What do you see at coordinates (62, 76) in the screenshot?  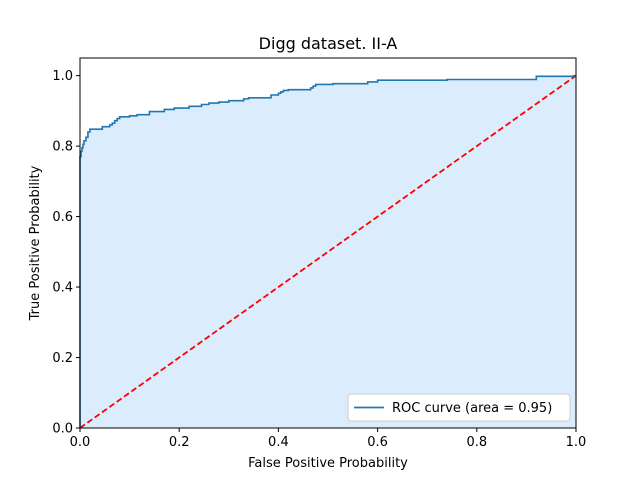 I see `y-tick-label: 1.0` at bounding box center [62, 76].